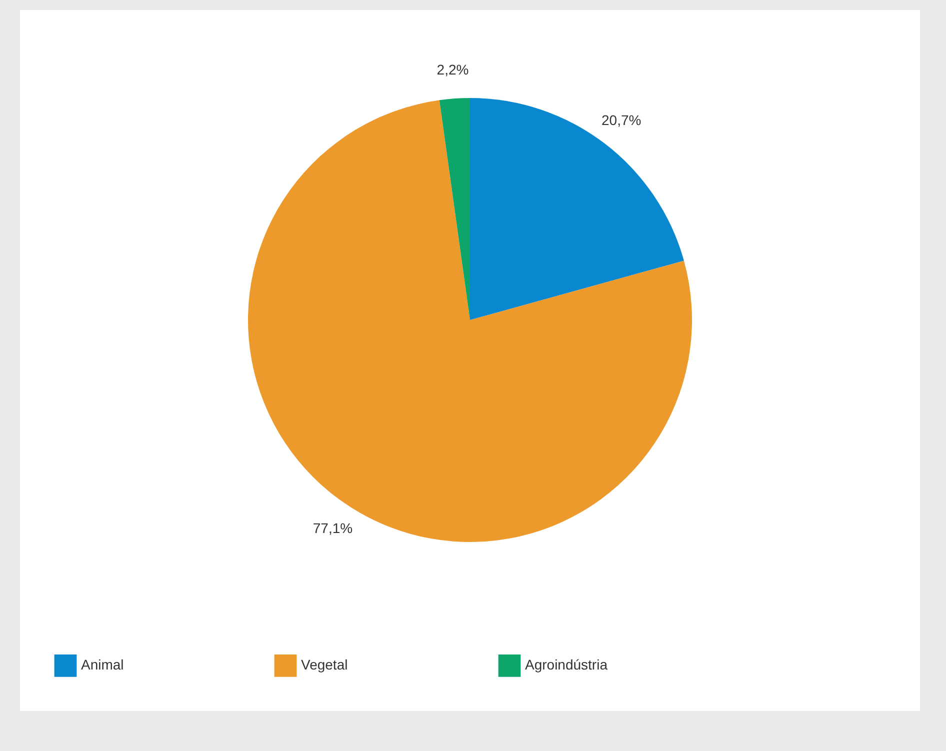 Image resolution: width=946 pixels, height=751 pixels. I want to click on data-label: 77,1%, so click(332, 528).